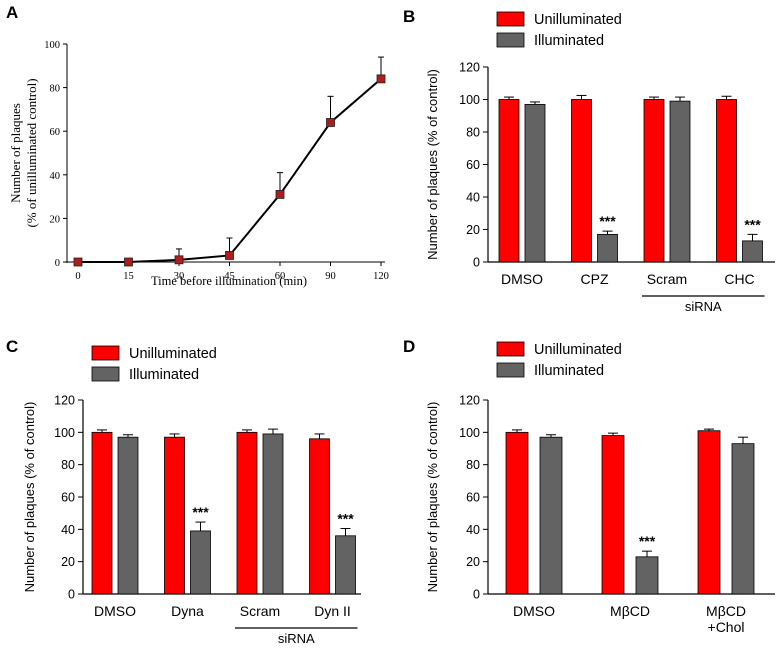 This screenshot has width=784, height=657. What do you see at coordinates (68, 562) in the screenshot?
I see `panel-c-y-tick-label: 20` at bounding box center [68, 562].